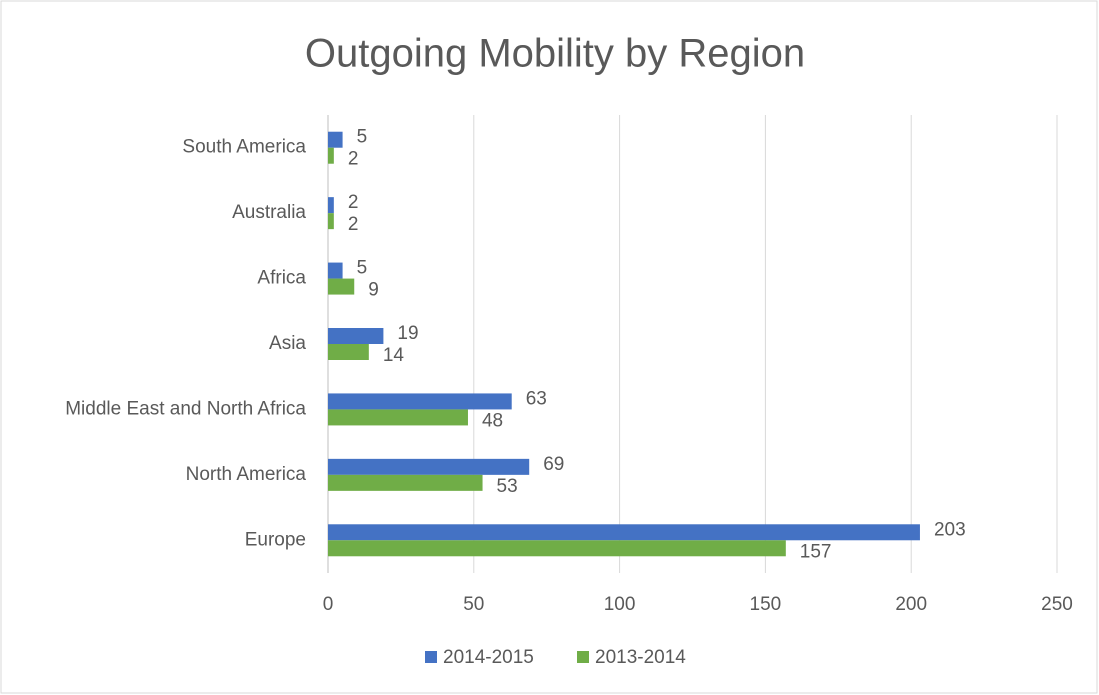  I want to click on x-tick-label: 50, so click(473, 604).